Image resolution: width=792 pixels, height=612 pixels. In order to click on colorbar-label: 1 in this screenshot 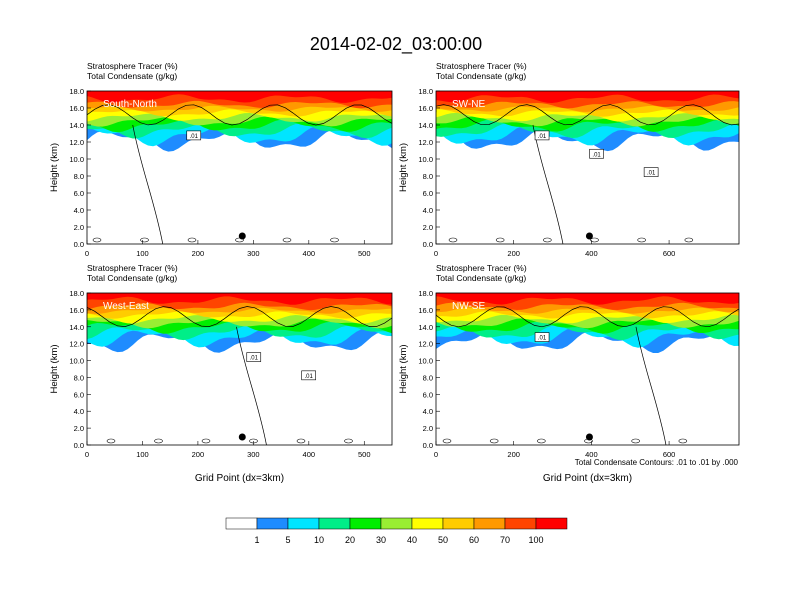, I will do `click(256, 540)`.